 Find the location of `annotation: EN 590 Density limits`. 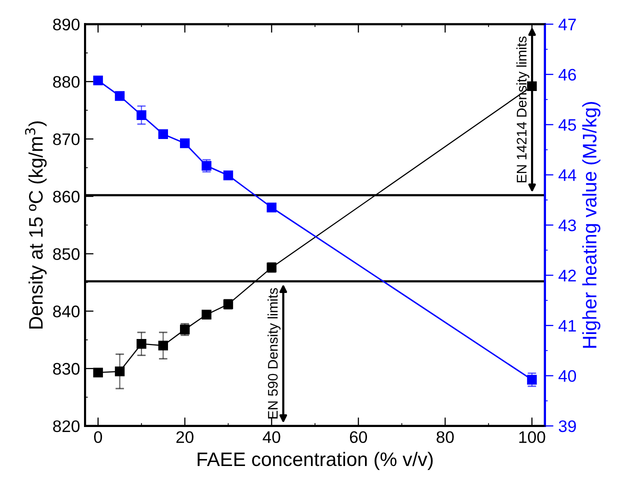

annotation: EN 590 Density limits is located at coordinates (274, 353).